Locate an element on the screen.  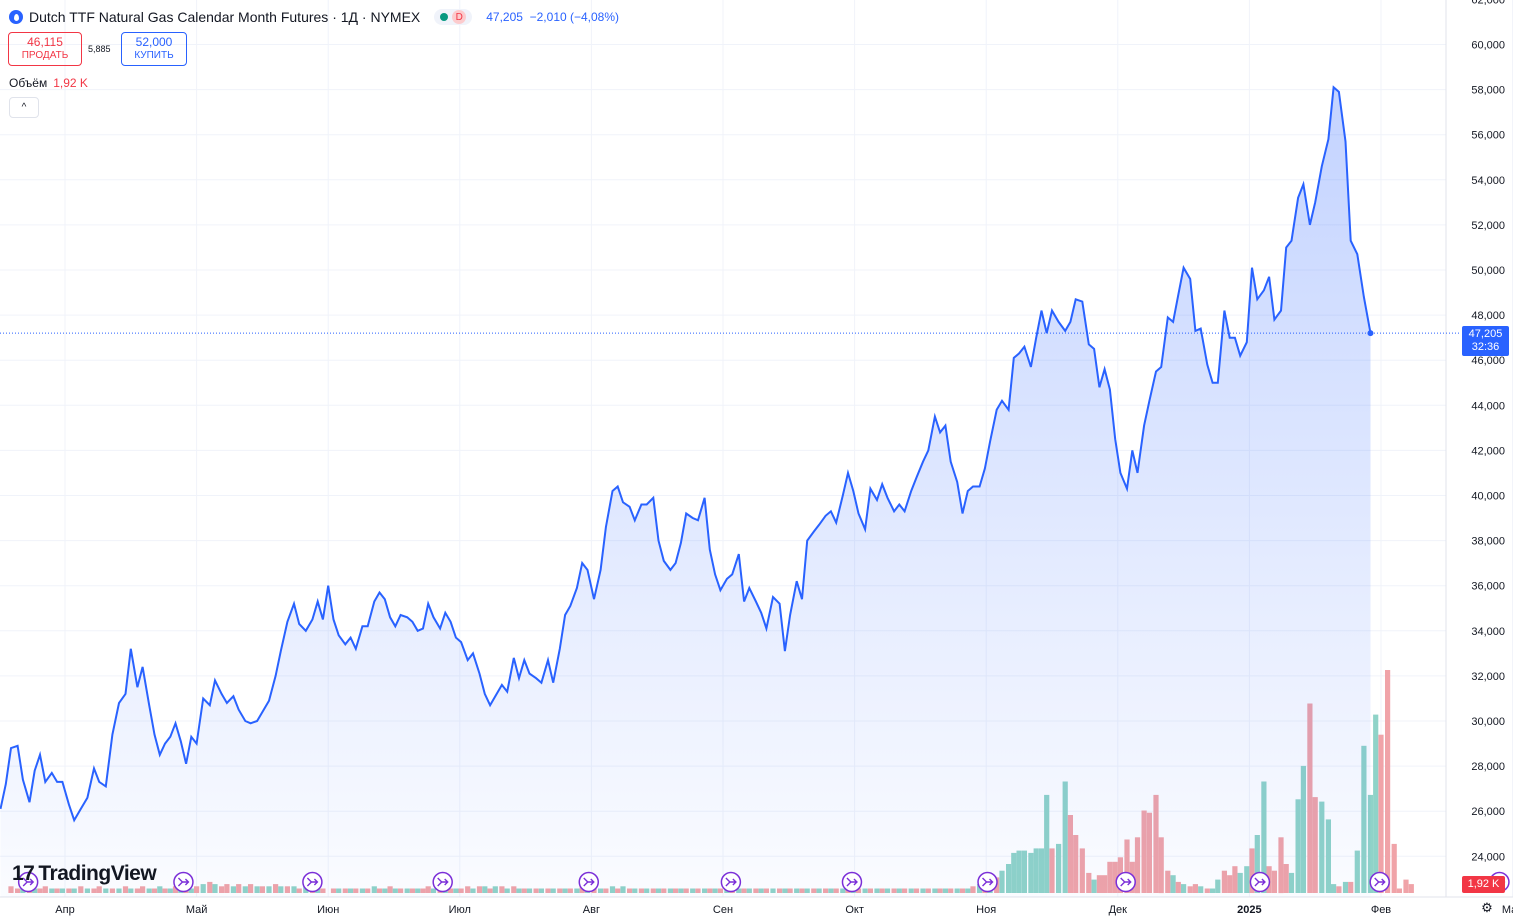
tradingview-logo-icon: 17 is located at coordinates (23, 873).